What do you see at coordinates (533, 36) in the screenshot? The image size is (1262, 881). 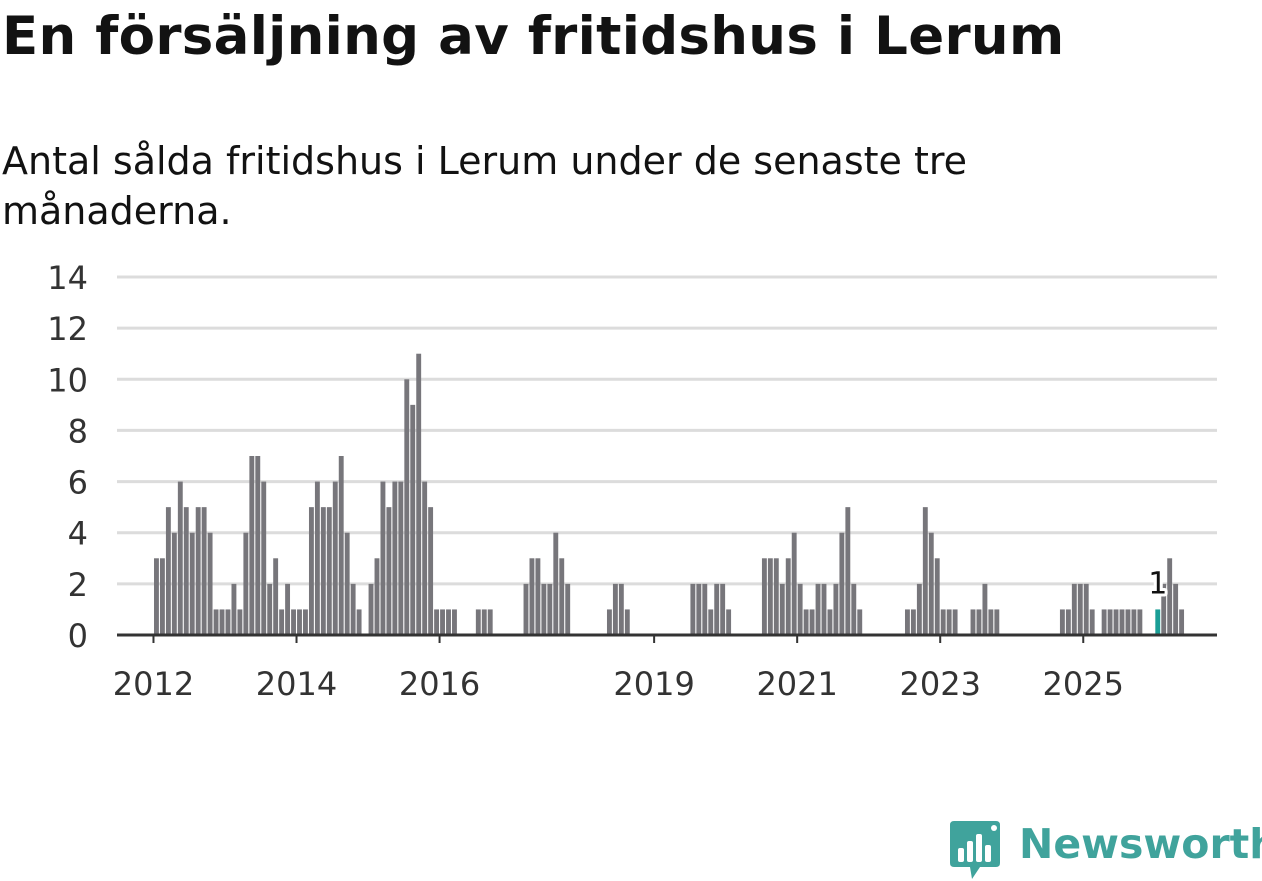 I see `chart-title: En försäljning av fritidshus i Lerum` at bounding box center [533, 36].